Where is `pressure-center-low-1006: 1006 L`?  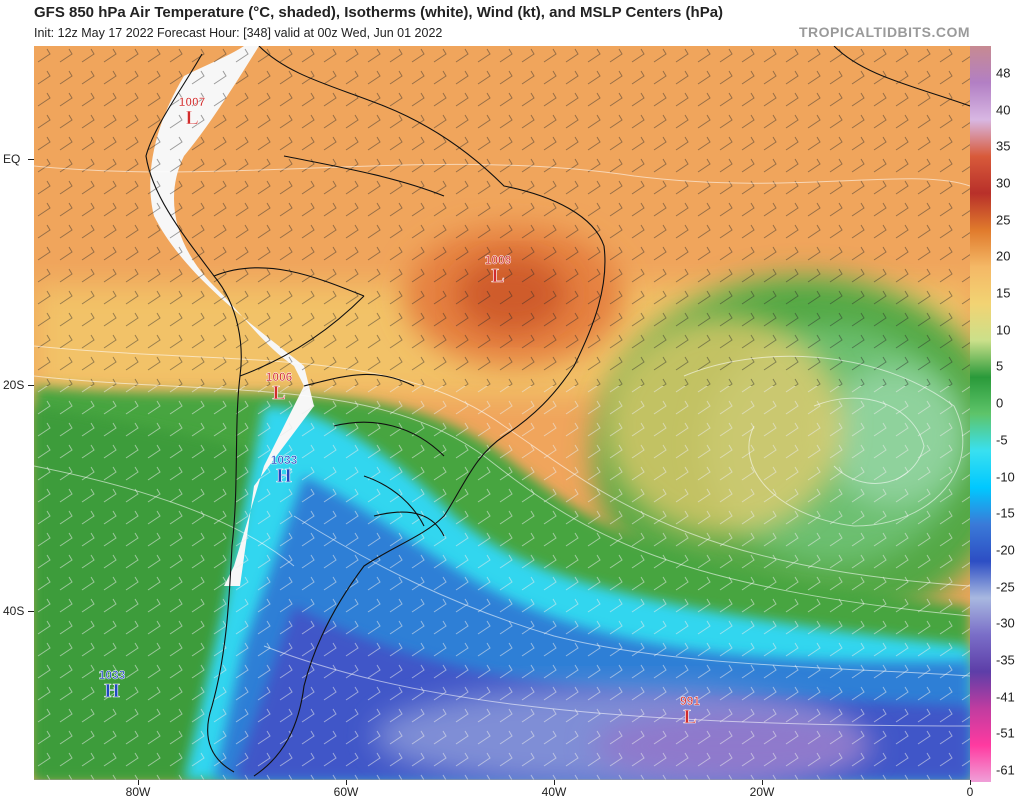 pressure-center-low-1006: 1006 L is located at coordinates (279, 387).